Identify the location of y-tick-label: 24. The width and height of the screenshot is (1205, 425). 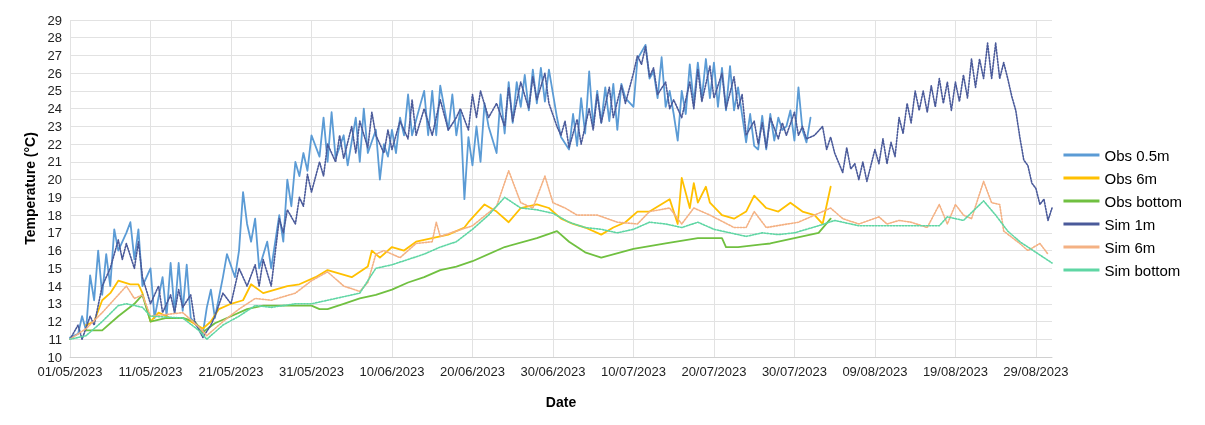
(54, 109).